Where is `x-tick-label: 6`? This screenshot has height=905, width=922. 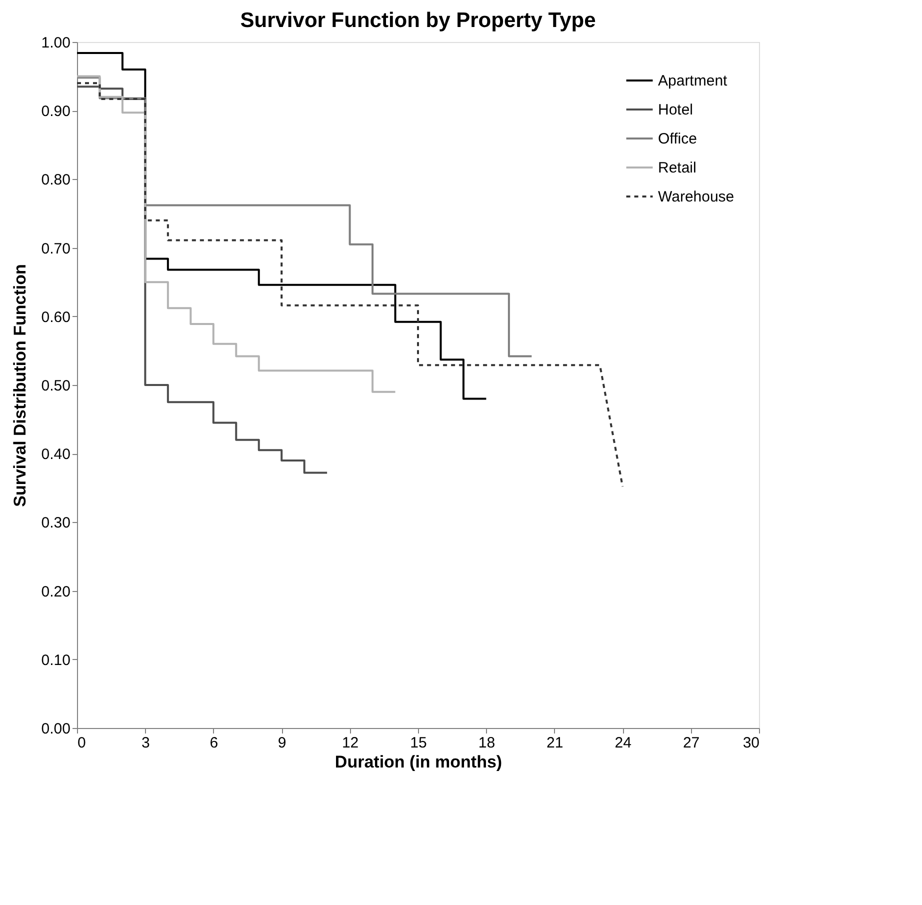
x-tick-label: 6 is located at coordinates (214, 743).